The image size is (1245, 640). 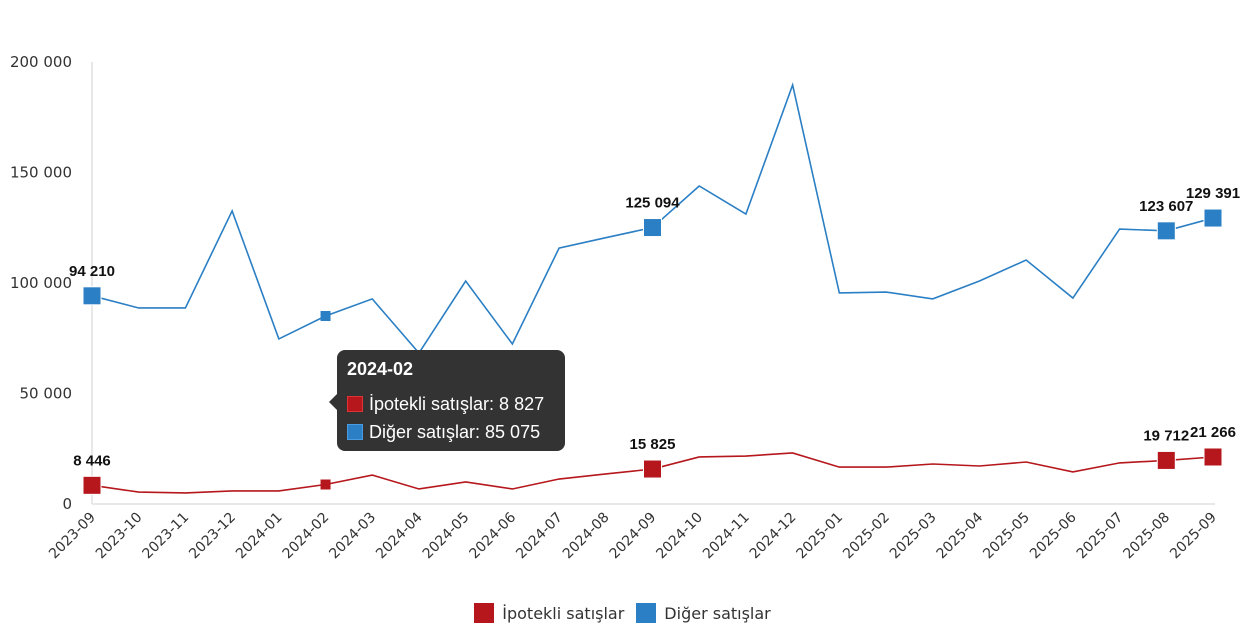 I want to click on x-tick-label: 2023-10, so click(x=119, y=536).